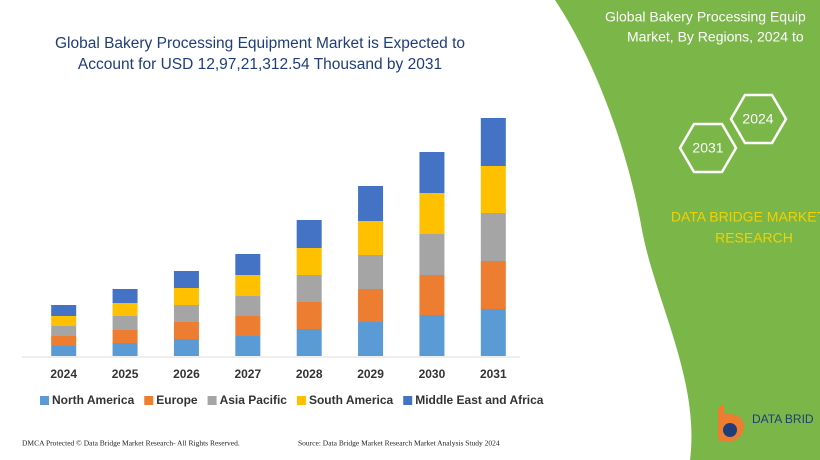 The image size is (820, 460). Describe the element at coordinates (730, 430) in the screenshot. I see `logo-icon` at that location.